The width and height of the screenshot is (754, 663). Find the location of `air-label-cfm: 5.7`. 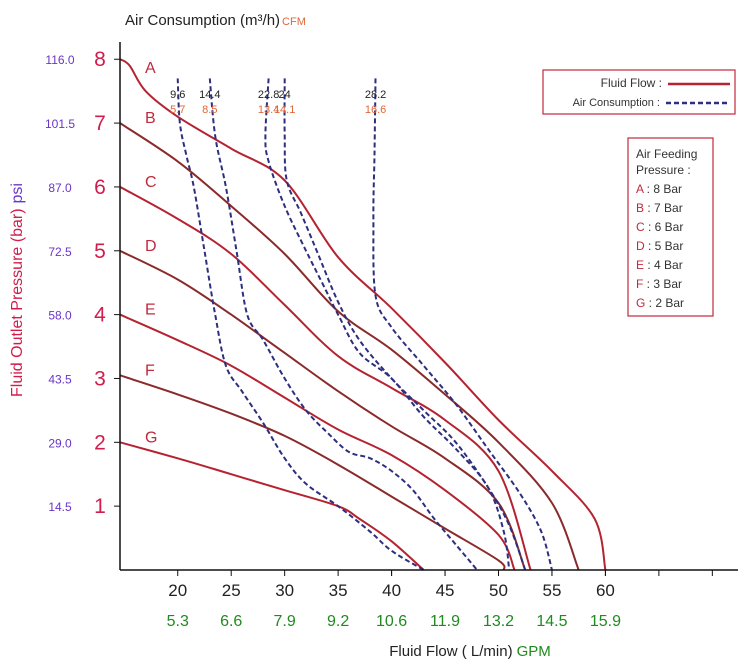

air-label-cfm: 5.7 is located at coordinates (177, 110).